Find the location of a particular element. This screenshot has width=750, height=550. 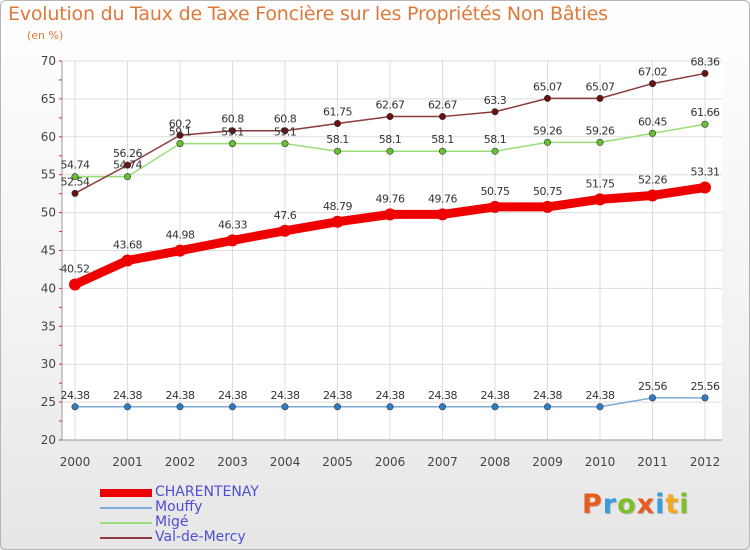

y-tick-label: 25 is located at coordinates (48, 402).